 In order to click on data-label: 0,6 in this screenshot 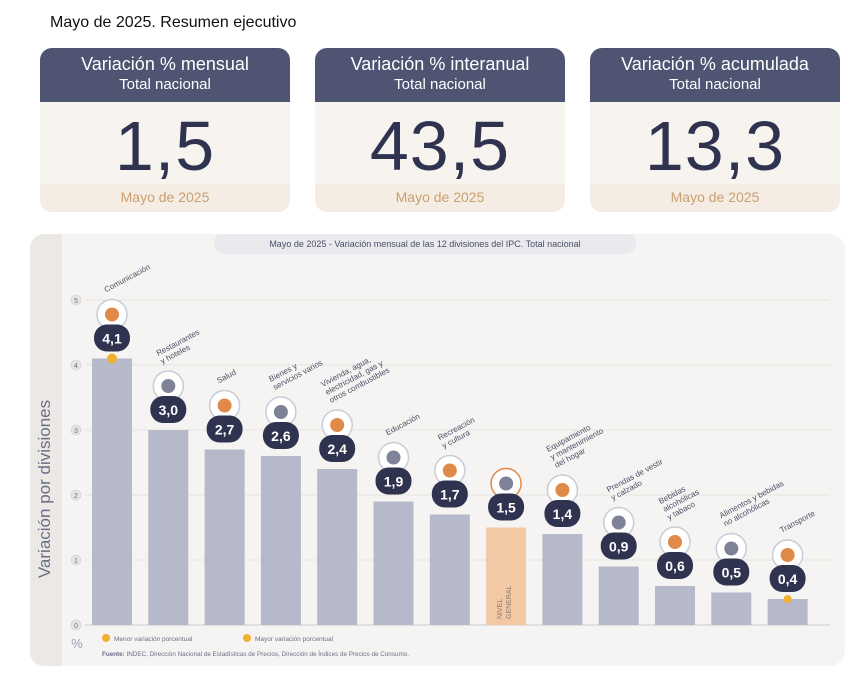, I will do `click(675, 566)`.